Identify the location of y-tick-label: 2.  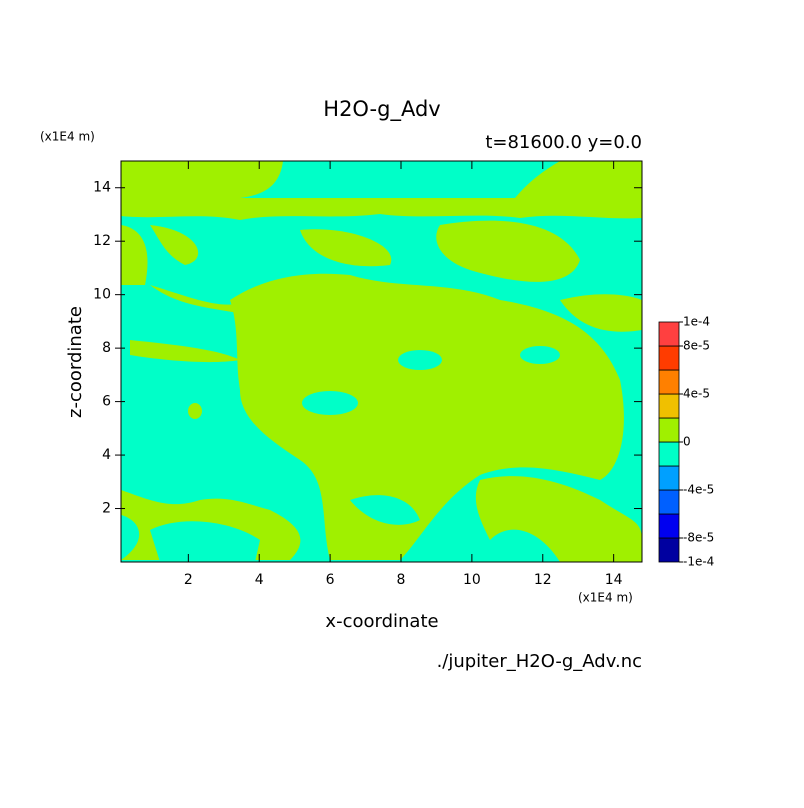
(106, 509).